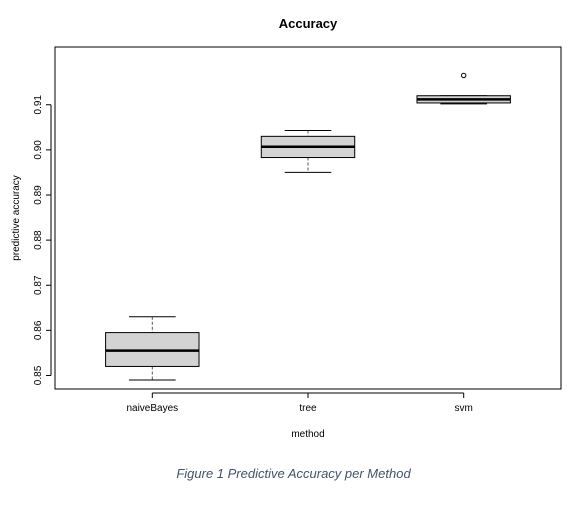  Describe the element at coordinates (38, 240) in the screenshot. I see `y-tick-label: 0.88` at that location.